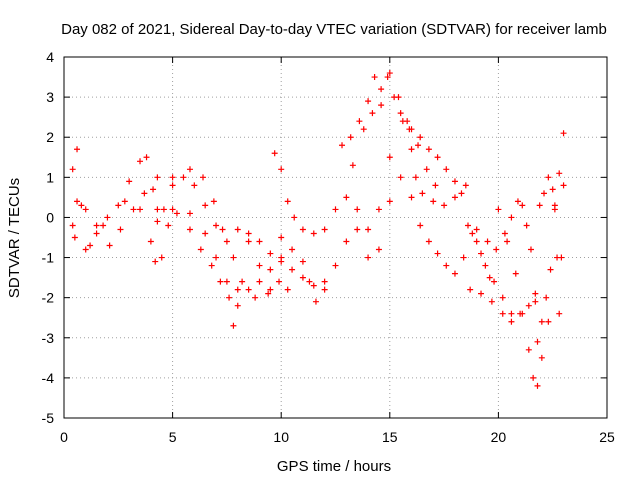 Image resolution: width=640 pixels, height=480 pixels. Describe the element at coordinates (48, 298) in the screenshot. I see `y-tick-label: -2` at that location.